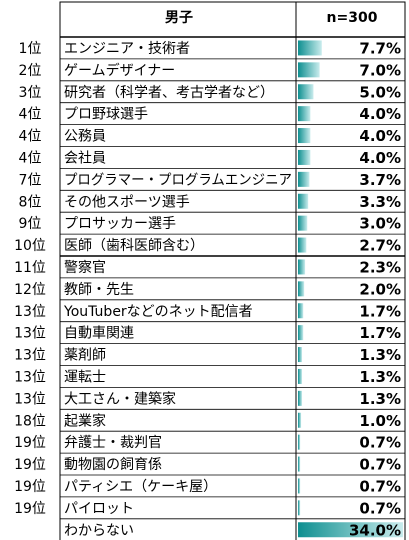 Image resolution: width=409 pixels, height=540 pixels. What do you see at coordinates (380, 202) in the screenshot?
I see `value-label: 3.3%` at bounding box center [380, 202].